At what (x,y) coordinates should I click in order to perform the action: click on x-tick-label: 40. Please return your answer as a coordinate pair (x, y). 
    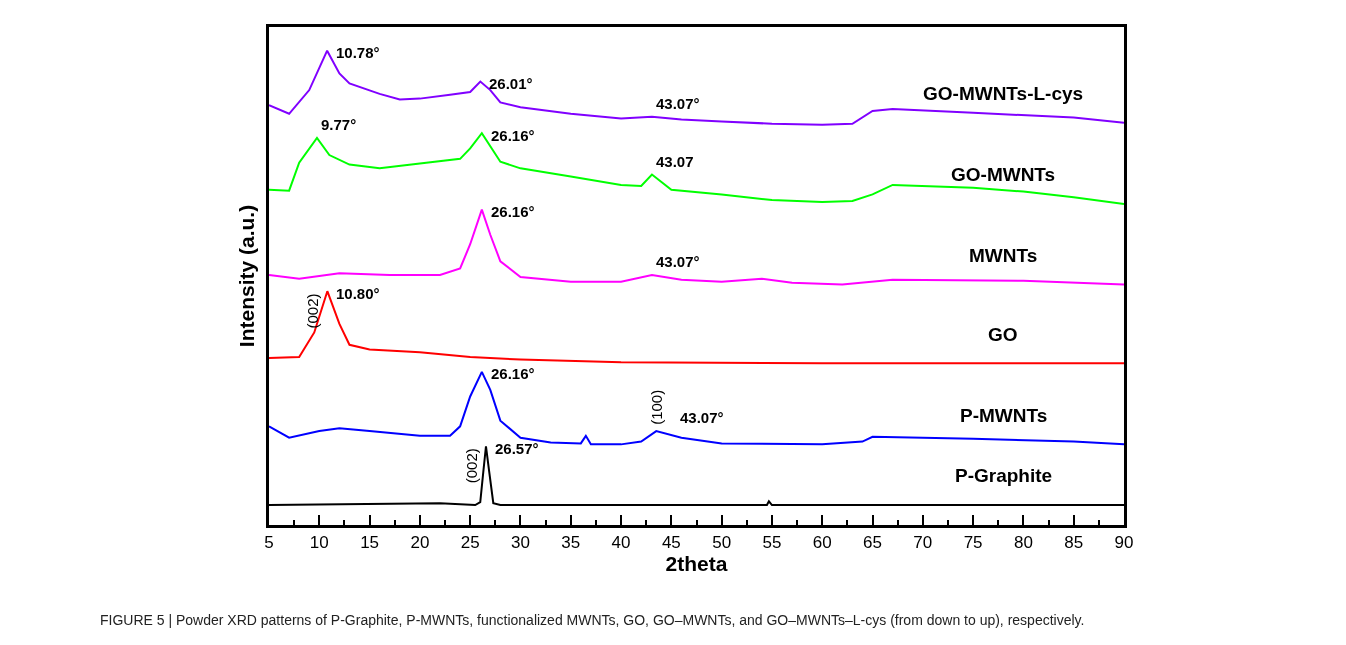
    Looking at the image, I should click on (621, 543).